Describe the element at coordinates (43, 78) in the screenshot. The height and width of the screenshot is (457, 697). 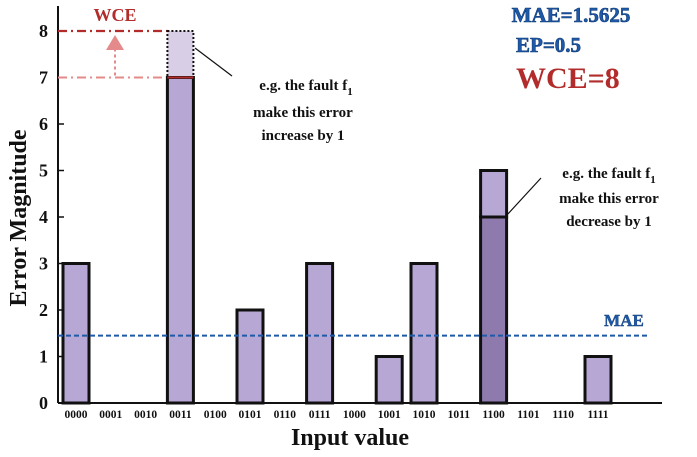
I see `y-tick-label-7: 7` at that location.